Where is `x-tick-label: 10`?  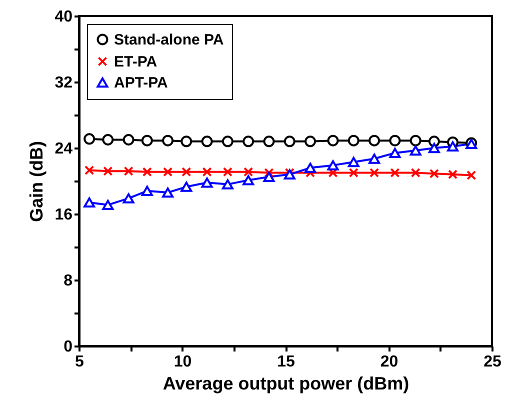 x-tick-label: 10 is located at coordinates (183, 362).